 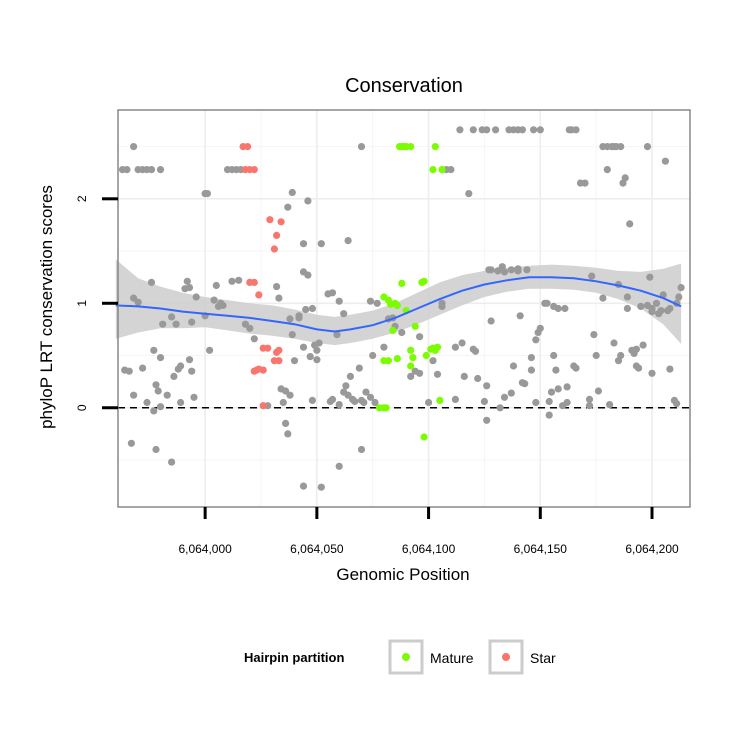 What do you see at coordinates (400, 657) in the screenshot?
I see `legend: Hairpin partition Mature Star` at bounding box center [400, 657].